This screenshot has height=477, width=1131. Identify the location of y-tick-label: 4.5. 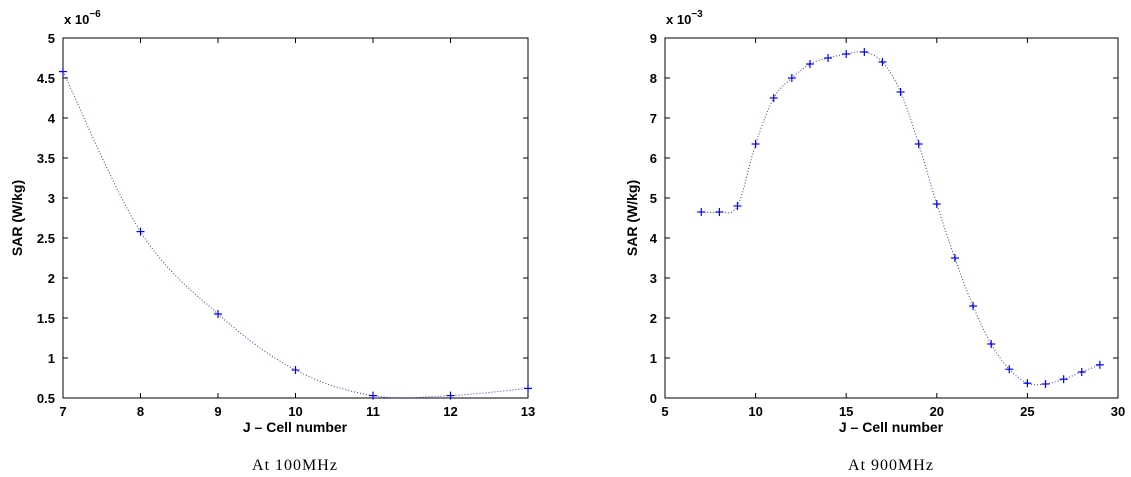
(46, 78).